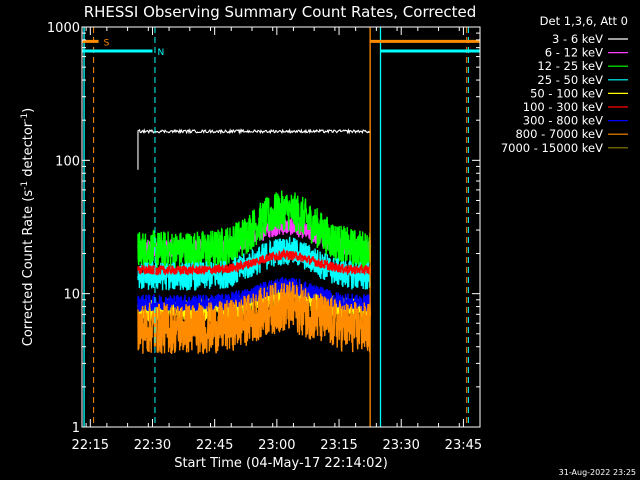 The width and height of the screenshot is (640, 480). Describe the element at coordinates (28, 110) in the screenshot. I see `y-label-part-e: )` at that location.